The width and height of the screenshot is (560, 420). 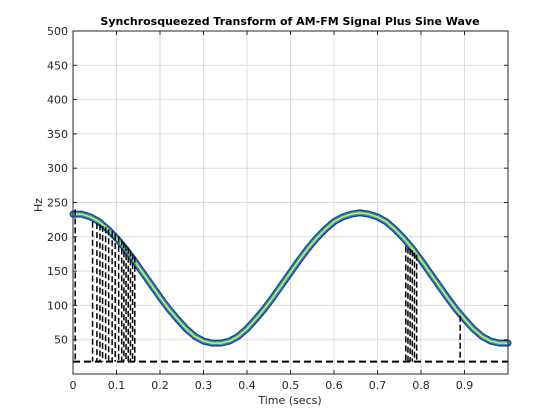 What do you see at coordinates (57, 31) in the screenshot?
I see `y-tick-label: 500` at bounding box center [57, 31].